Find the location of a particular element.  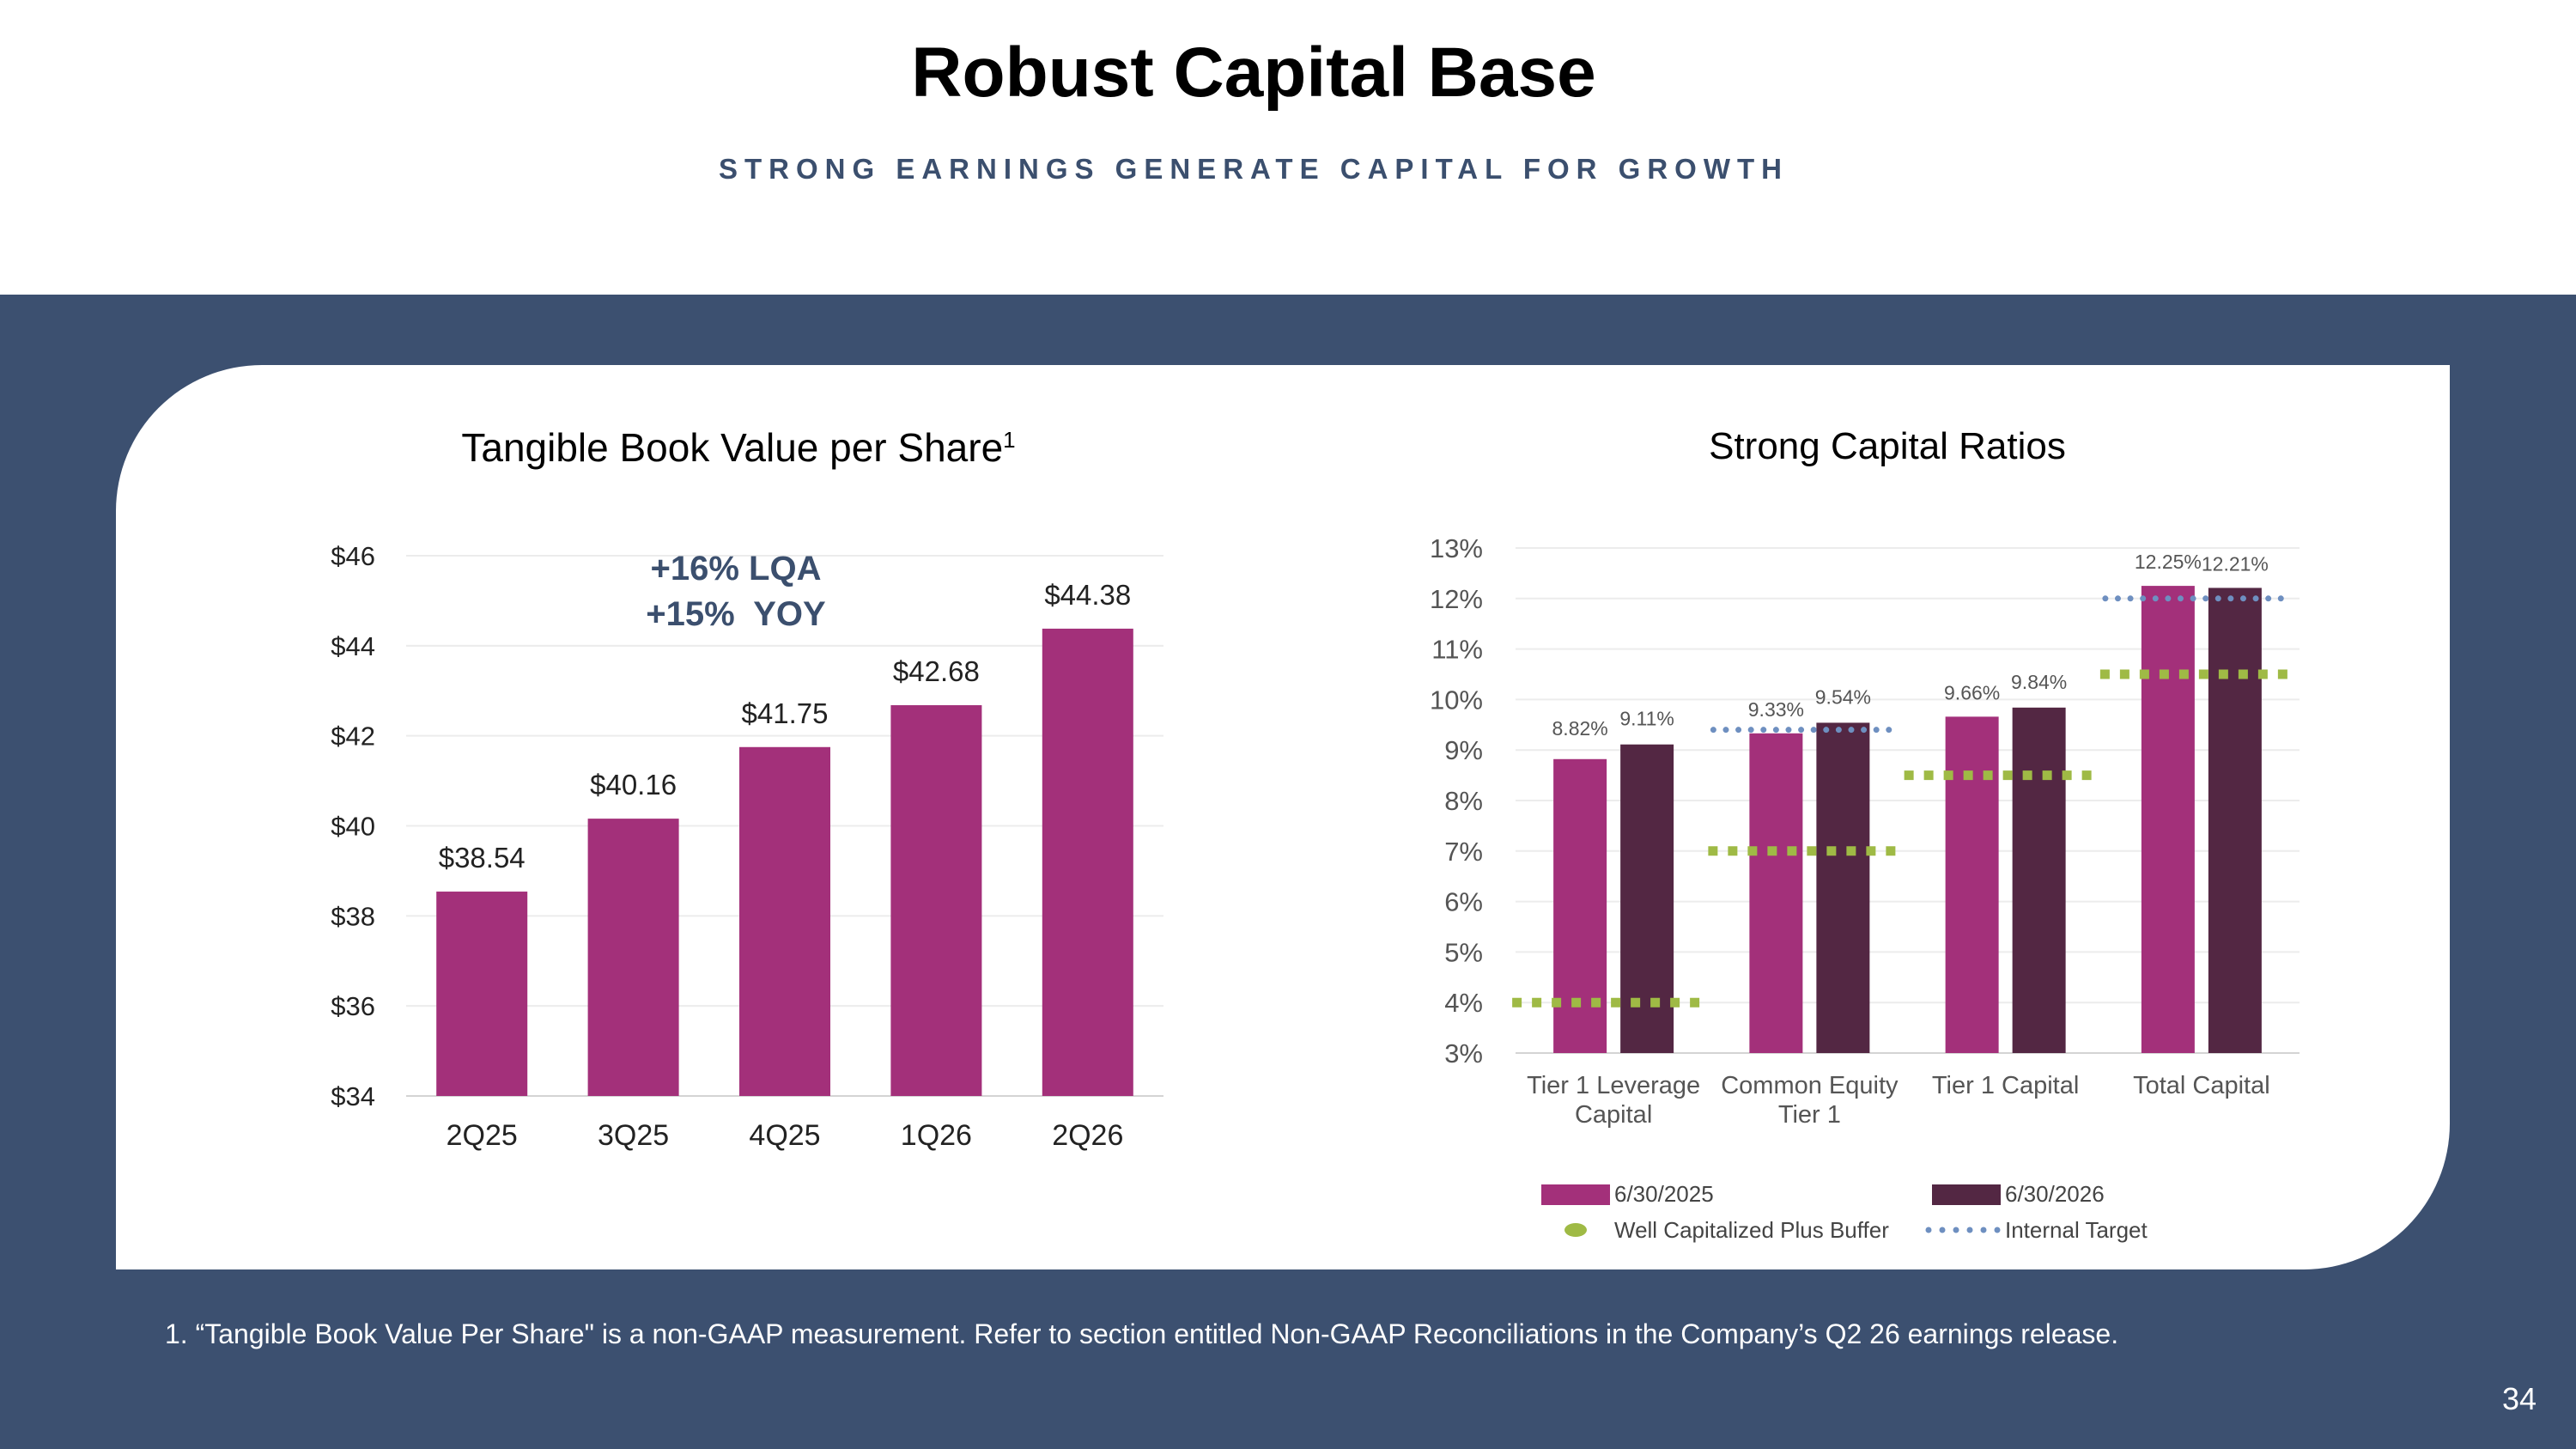

tbv-ytick-label: $38 is located at coordinates (353, 916).